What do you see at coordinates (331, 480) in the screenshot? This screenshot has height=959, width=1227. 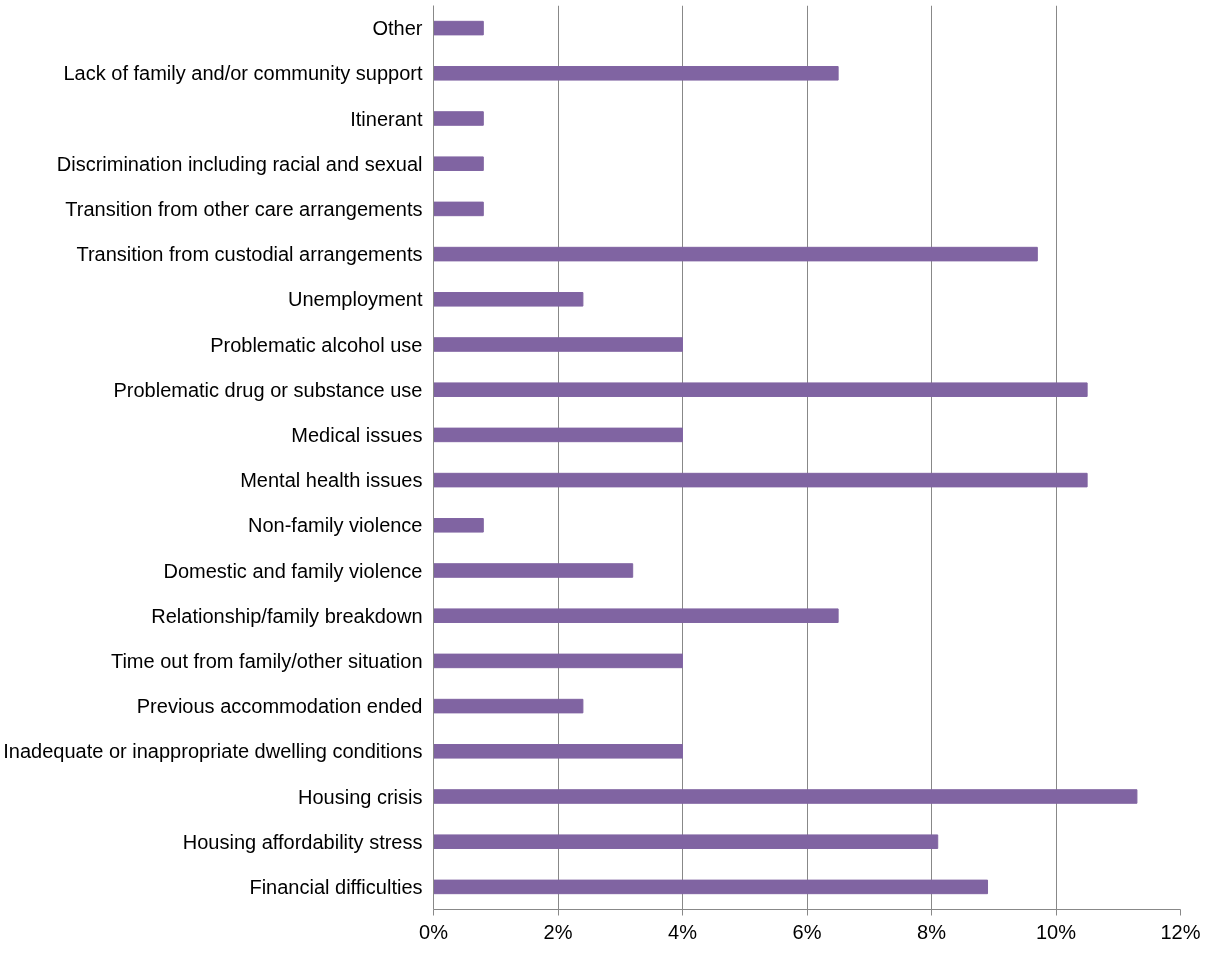 I see `y-tick-label: Mental health issues` at bounding box center [331, 480].